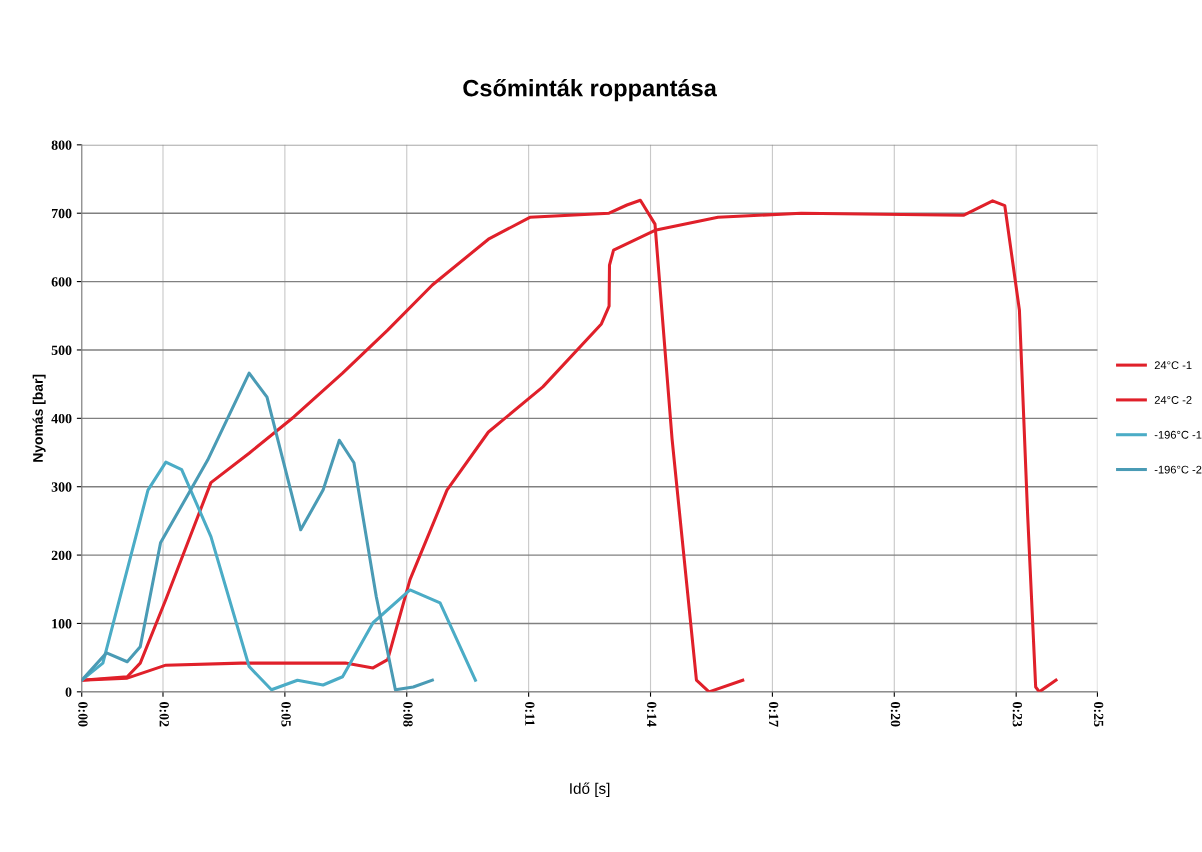 The width and height of the screenshot is (1202, 852). I want to click on y-tick-label: 700, so click(61, 213).